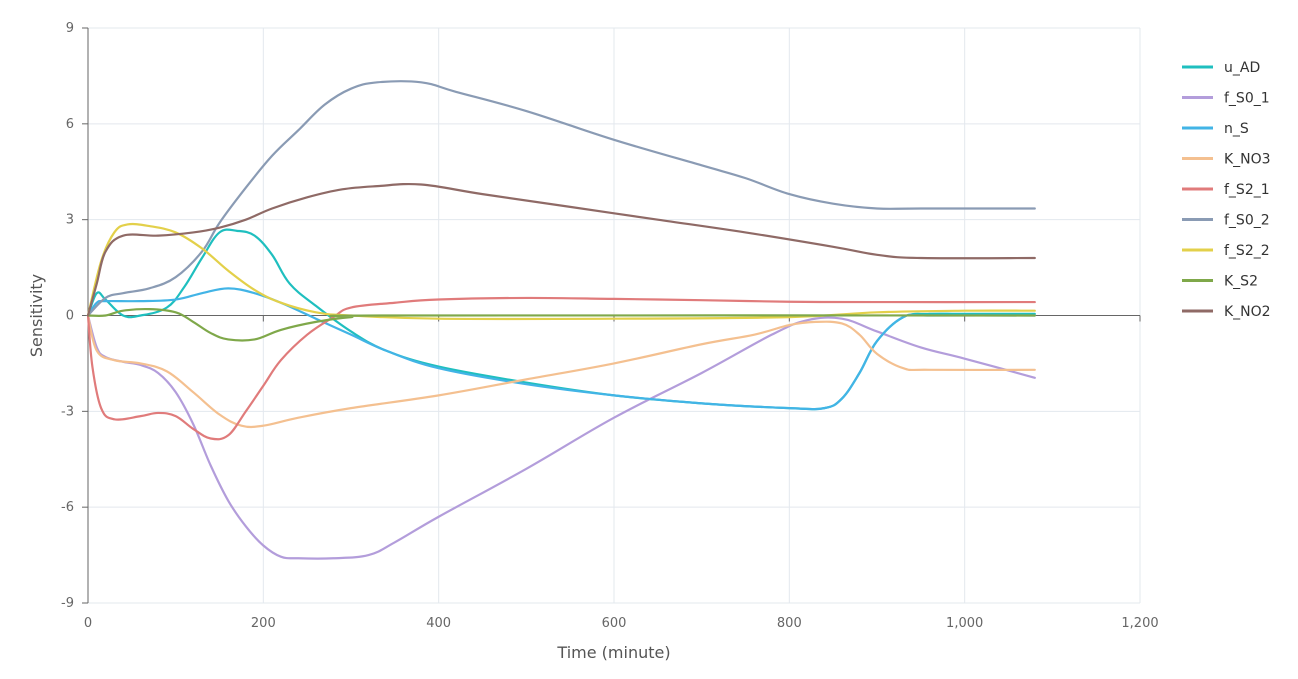  I want to click on legend-label: f_S0_1, so click(1247, 99).